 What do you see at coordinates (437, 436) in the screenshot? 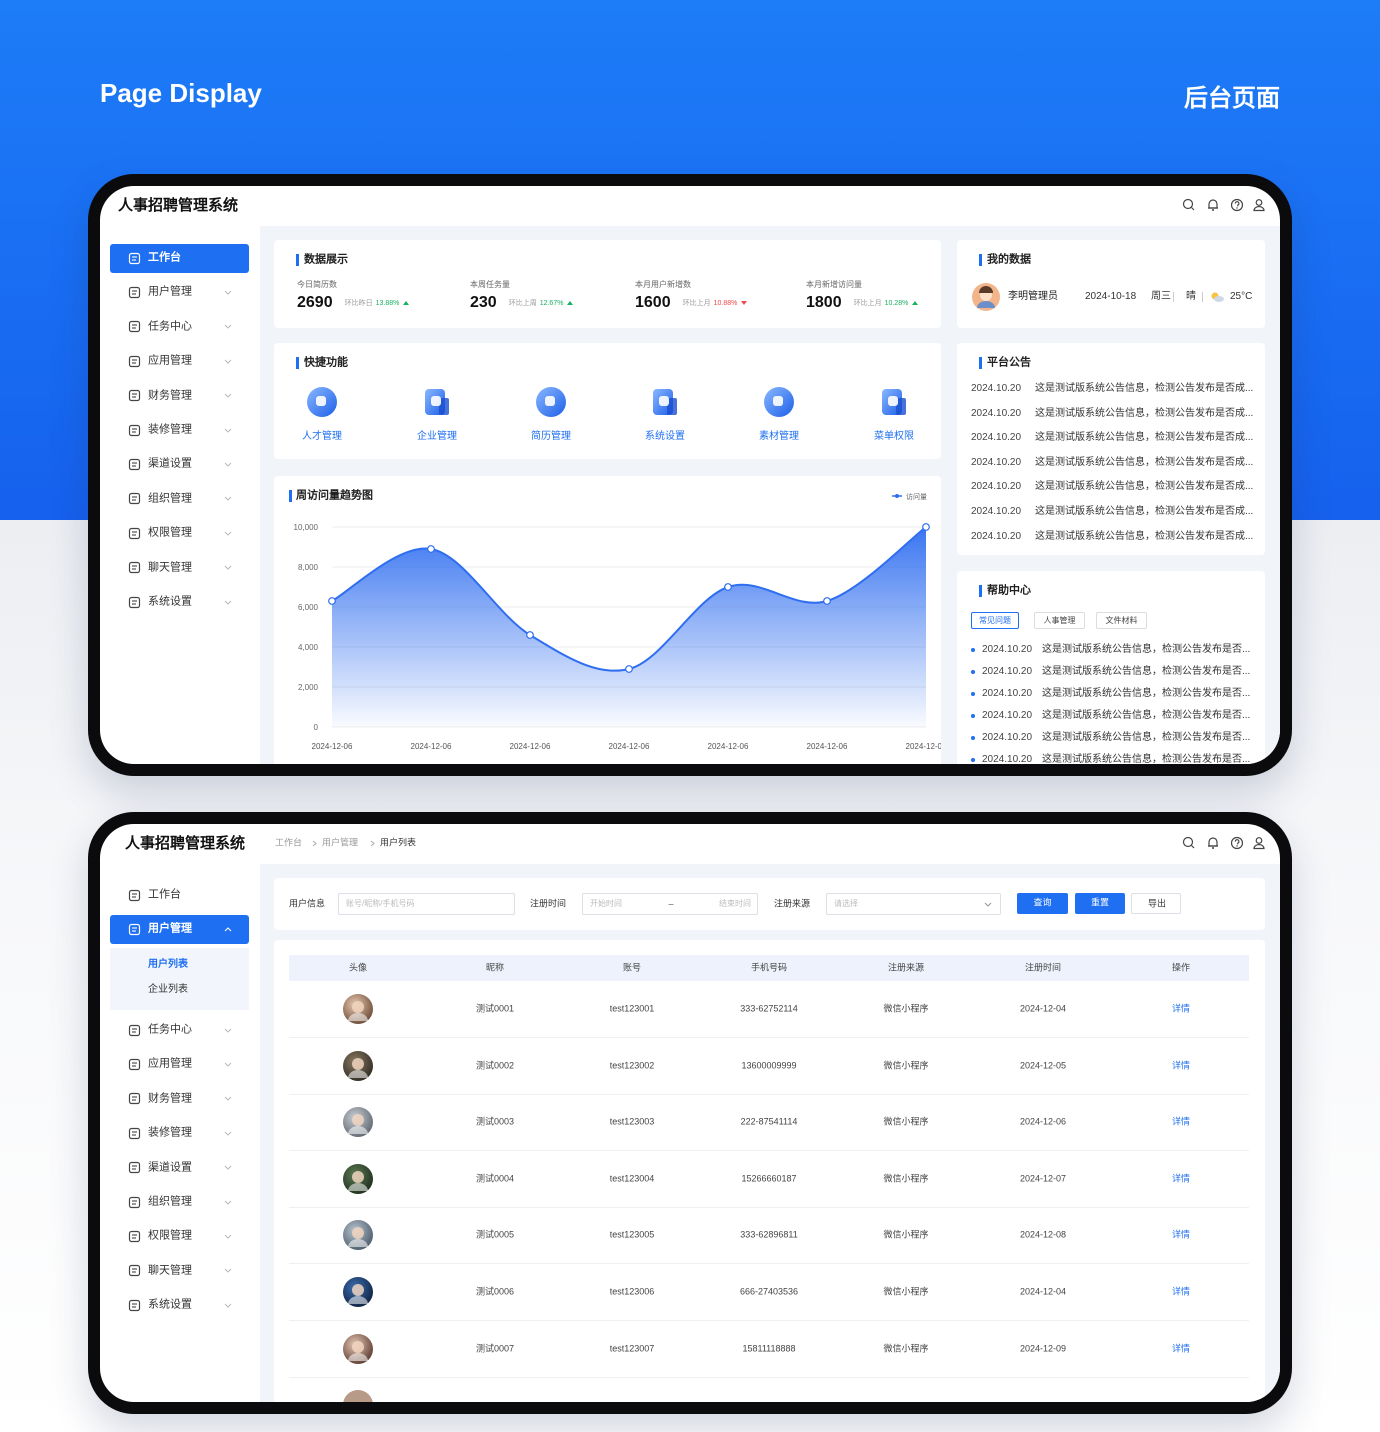
I see `quick-label: 企业管理` at bounding box center [437, 436].